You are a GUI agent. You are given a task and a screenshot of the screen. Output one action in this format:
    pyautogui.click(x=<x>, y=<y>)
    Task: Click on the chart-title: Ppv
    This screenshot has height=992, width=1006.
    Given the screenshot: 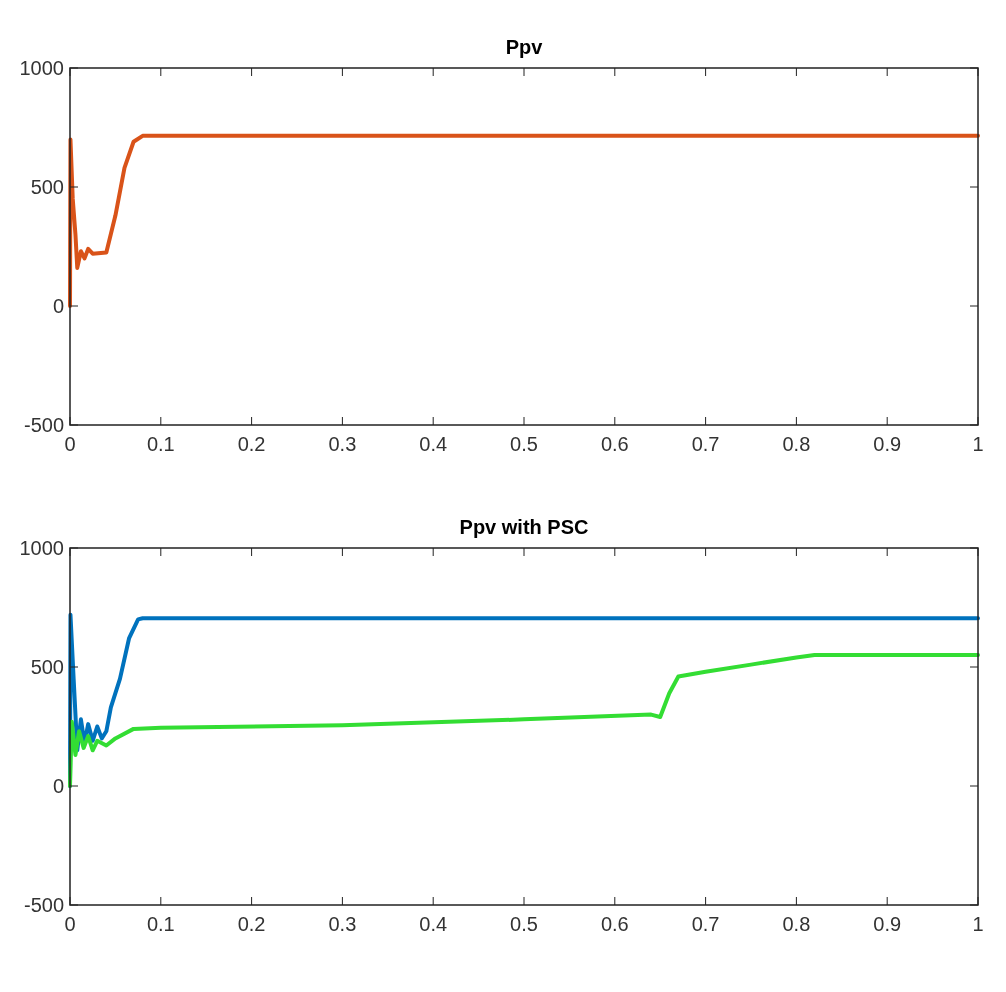 What is the action you would take?
    pyautogui.click(x=524, y=47)
    